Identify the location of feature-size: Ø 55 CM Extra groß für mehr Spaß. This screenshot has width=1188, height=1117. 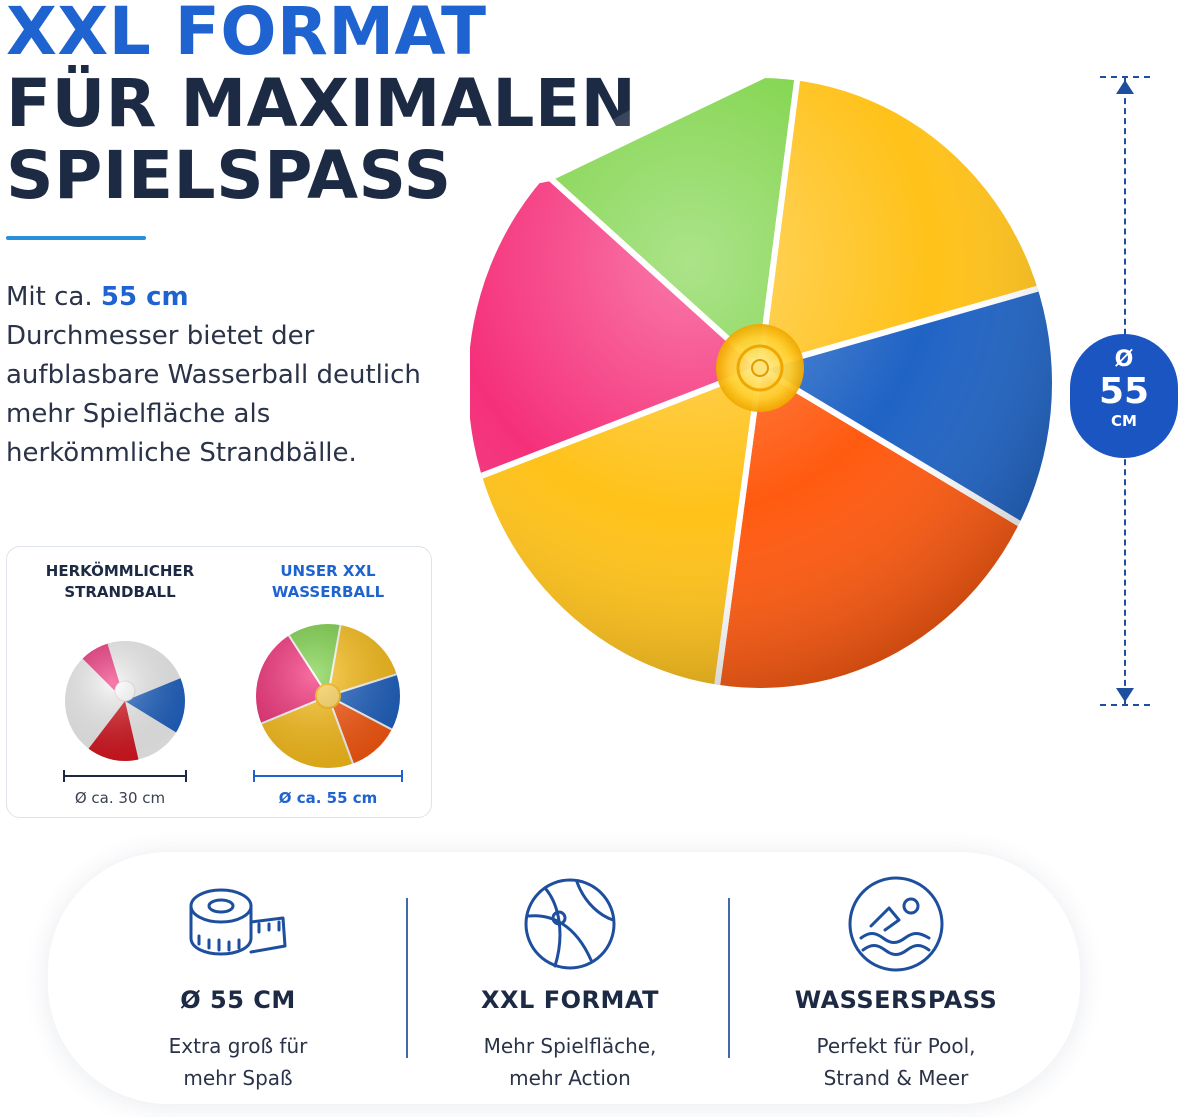
(238, 978).